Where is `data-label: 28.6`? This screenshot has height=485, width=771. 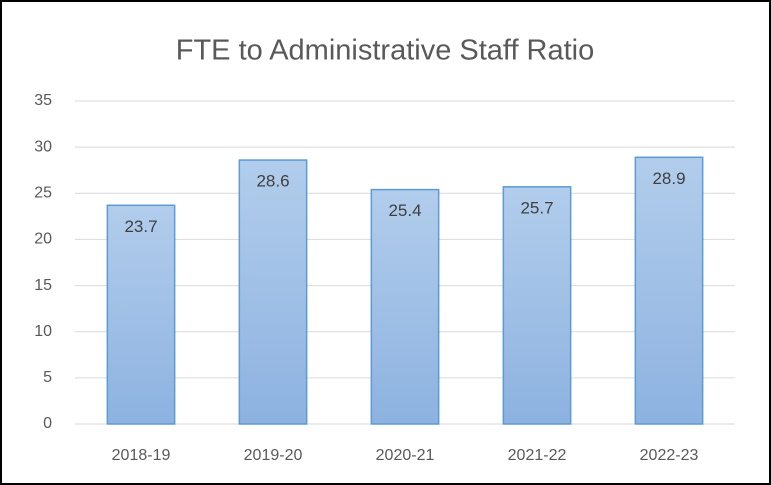
data-label: 28.6 is located at coordinates (272, 181).